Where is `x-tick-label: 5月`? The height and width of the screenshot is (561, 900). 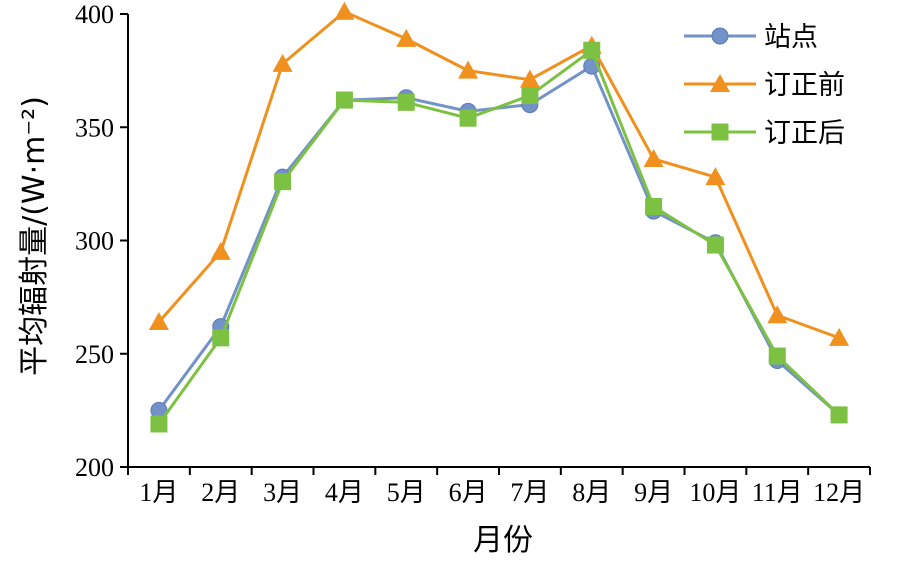
x-tick-label: 5月 is located at coordinates (406, 492).